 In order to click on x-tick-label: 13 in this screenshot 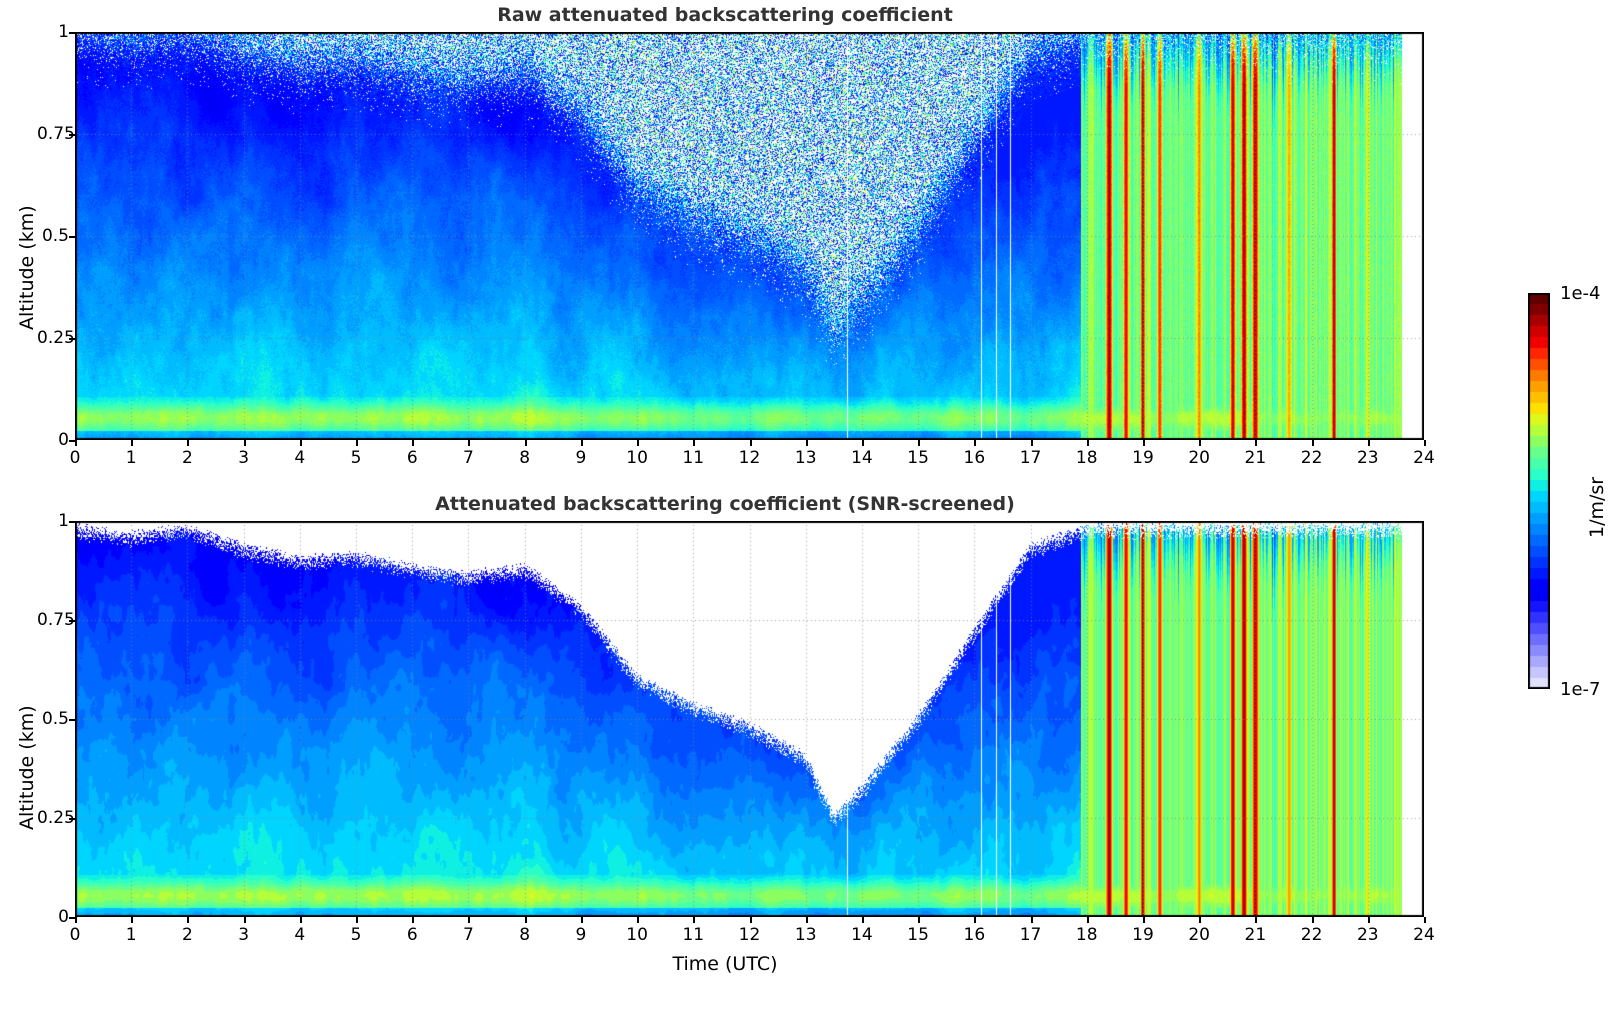, I will do `click(805, 935)`.